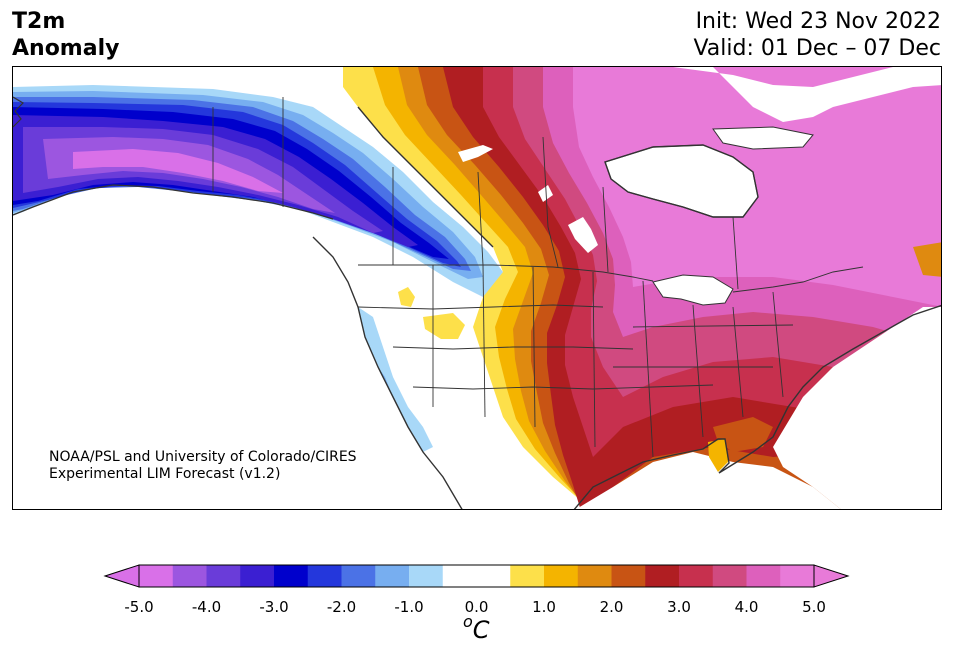  Describe the element at coordinates (39, 21) in the screenshot. I see `title-line-1: T2m` at that location.